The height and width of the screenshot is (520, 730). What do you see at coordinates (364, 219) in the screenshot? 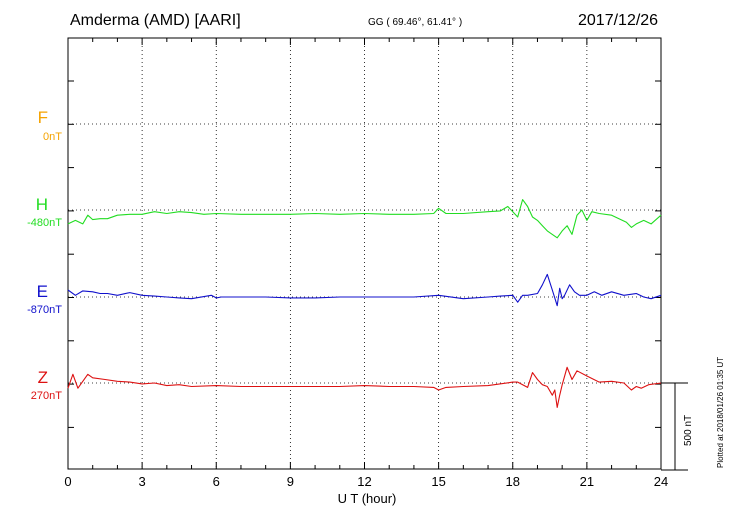
I see `series-line-h` at bounding box center [364, 219].